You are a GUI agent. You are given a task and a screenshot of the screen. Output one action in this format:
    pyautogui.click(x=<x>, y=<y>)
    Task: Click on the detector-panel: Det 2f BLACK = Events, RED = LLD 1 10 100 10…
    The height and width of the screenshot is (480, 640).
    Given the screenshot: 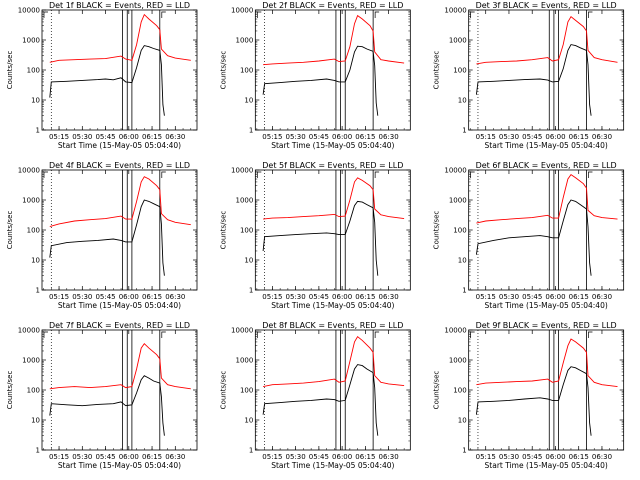 What is the action you would take?
    pyautogui.click(x=315, y=75)
    